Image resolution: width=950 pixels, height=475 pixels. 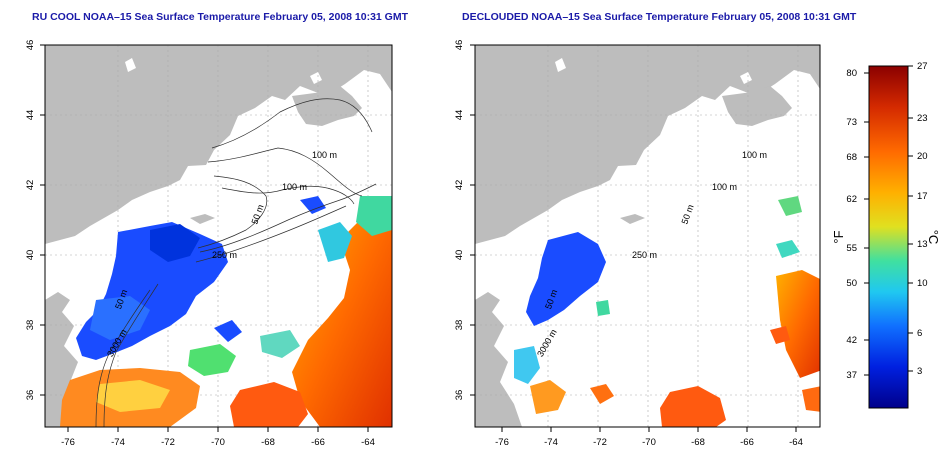 What do you see at coordinates (459, 220) in the screenshot?
I see `y-tick-labels-right: 46 44 42 40 38 36` at bounding box center [459, 220].